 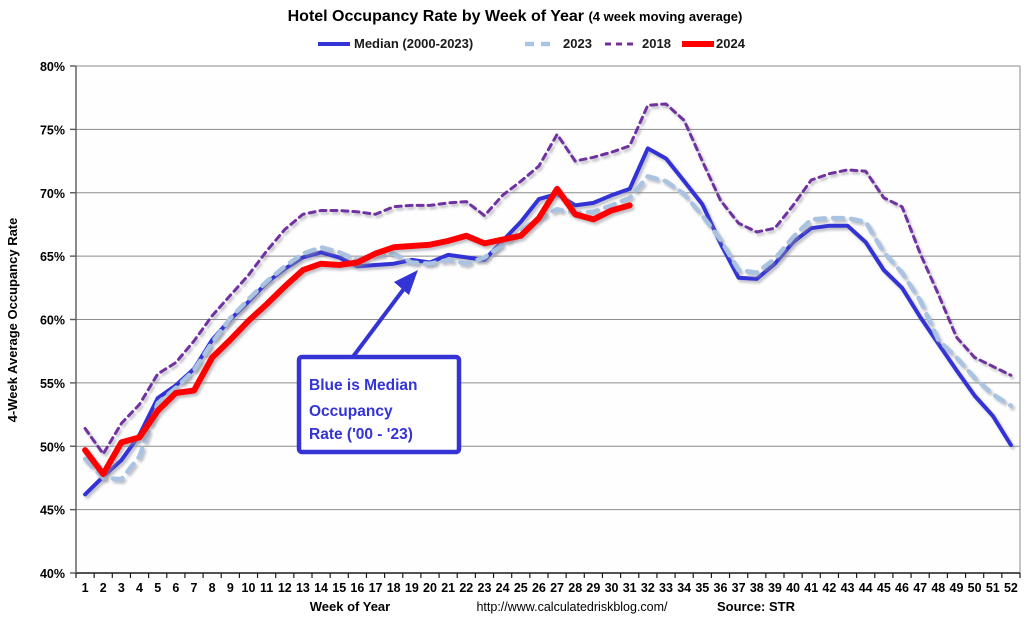 I want to click on annotation-arrow-head, so click(x=406, y=282).